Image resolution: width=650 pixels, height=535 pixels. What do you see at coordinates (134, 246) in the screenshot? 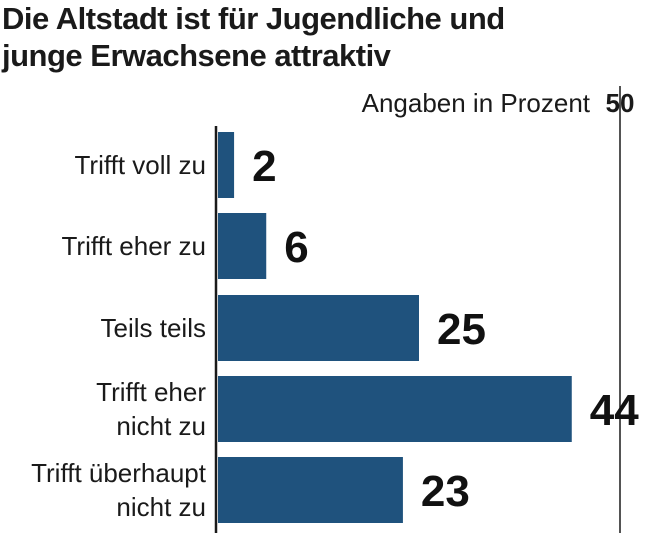
I see `category-label: Trifft eher zu` at bounding box center [134, 246].